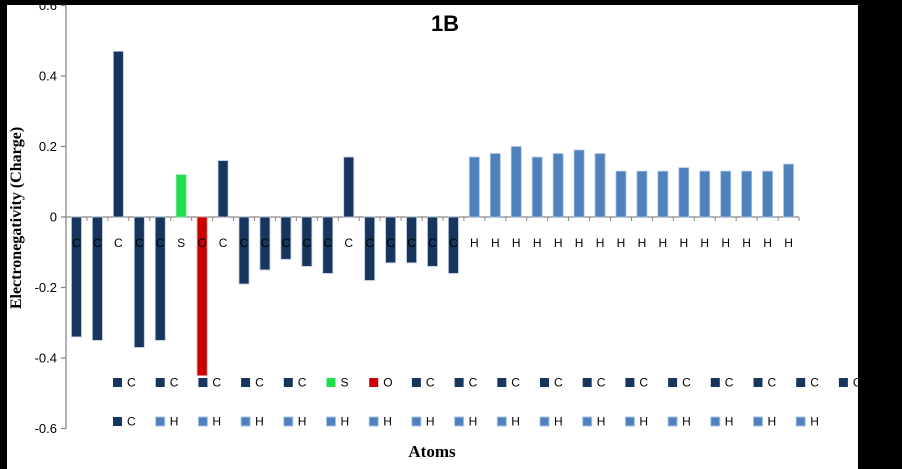  Describe the element at coordinates (451, 2) in the screenshot. I see `frame-top-border` at that location.